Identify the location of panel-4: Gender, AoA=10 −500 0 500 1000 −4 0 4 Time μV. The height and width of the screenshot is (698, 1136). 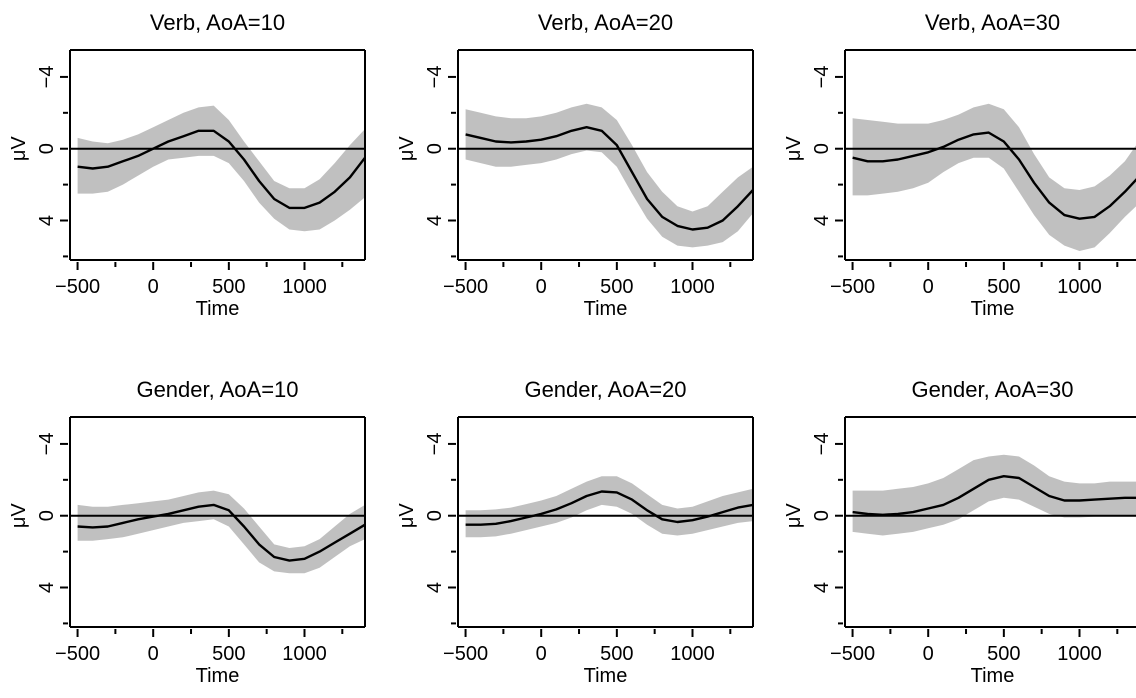
(187, 532).